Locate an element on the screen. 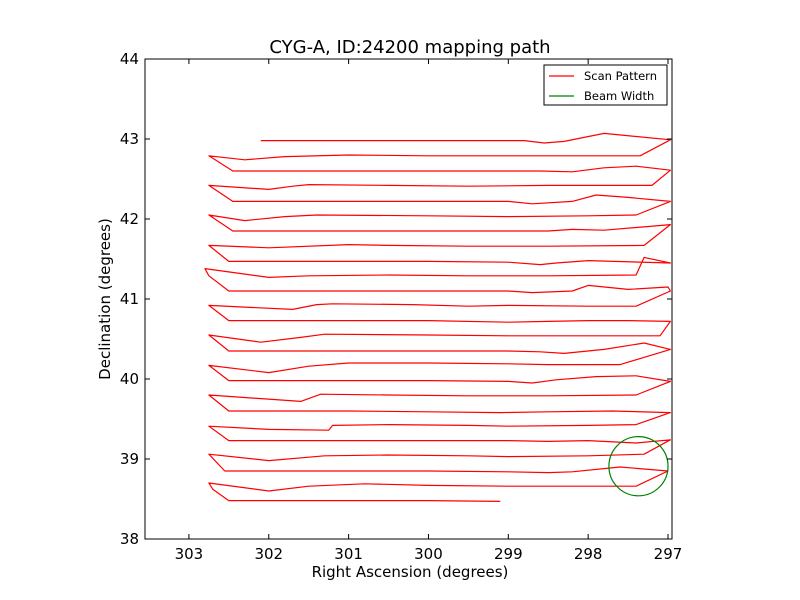  y-tick-label: 44 is located at coordinates (129, 59).